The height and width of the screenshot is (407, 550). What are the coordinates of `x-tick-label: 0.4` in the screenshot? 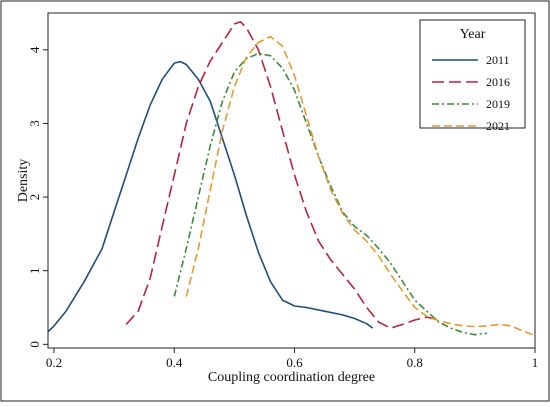 It's located at (174, 362).